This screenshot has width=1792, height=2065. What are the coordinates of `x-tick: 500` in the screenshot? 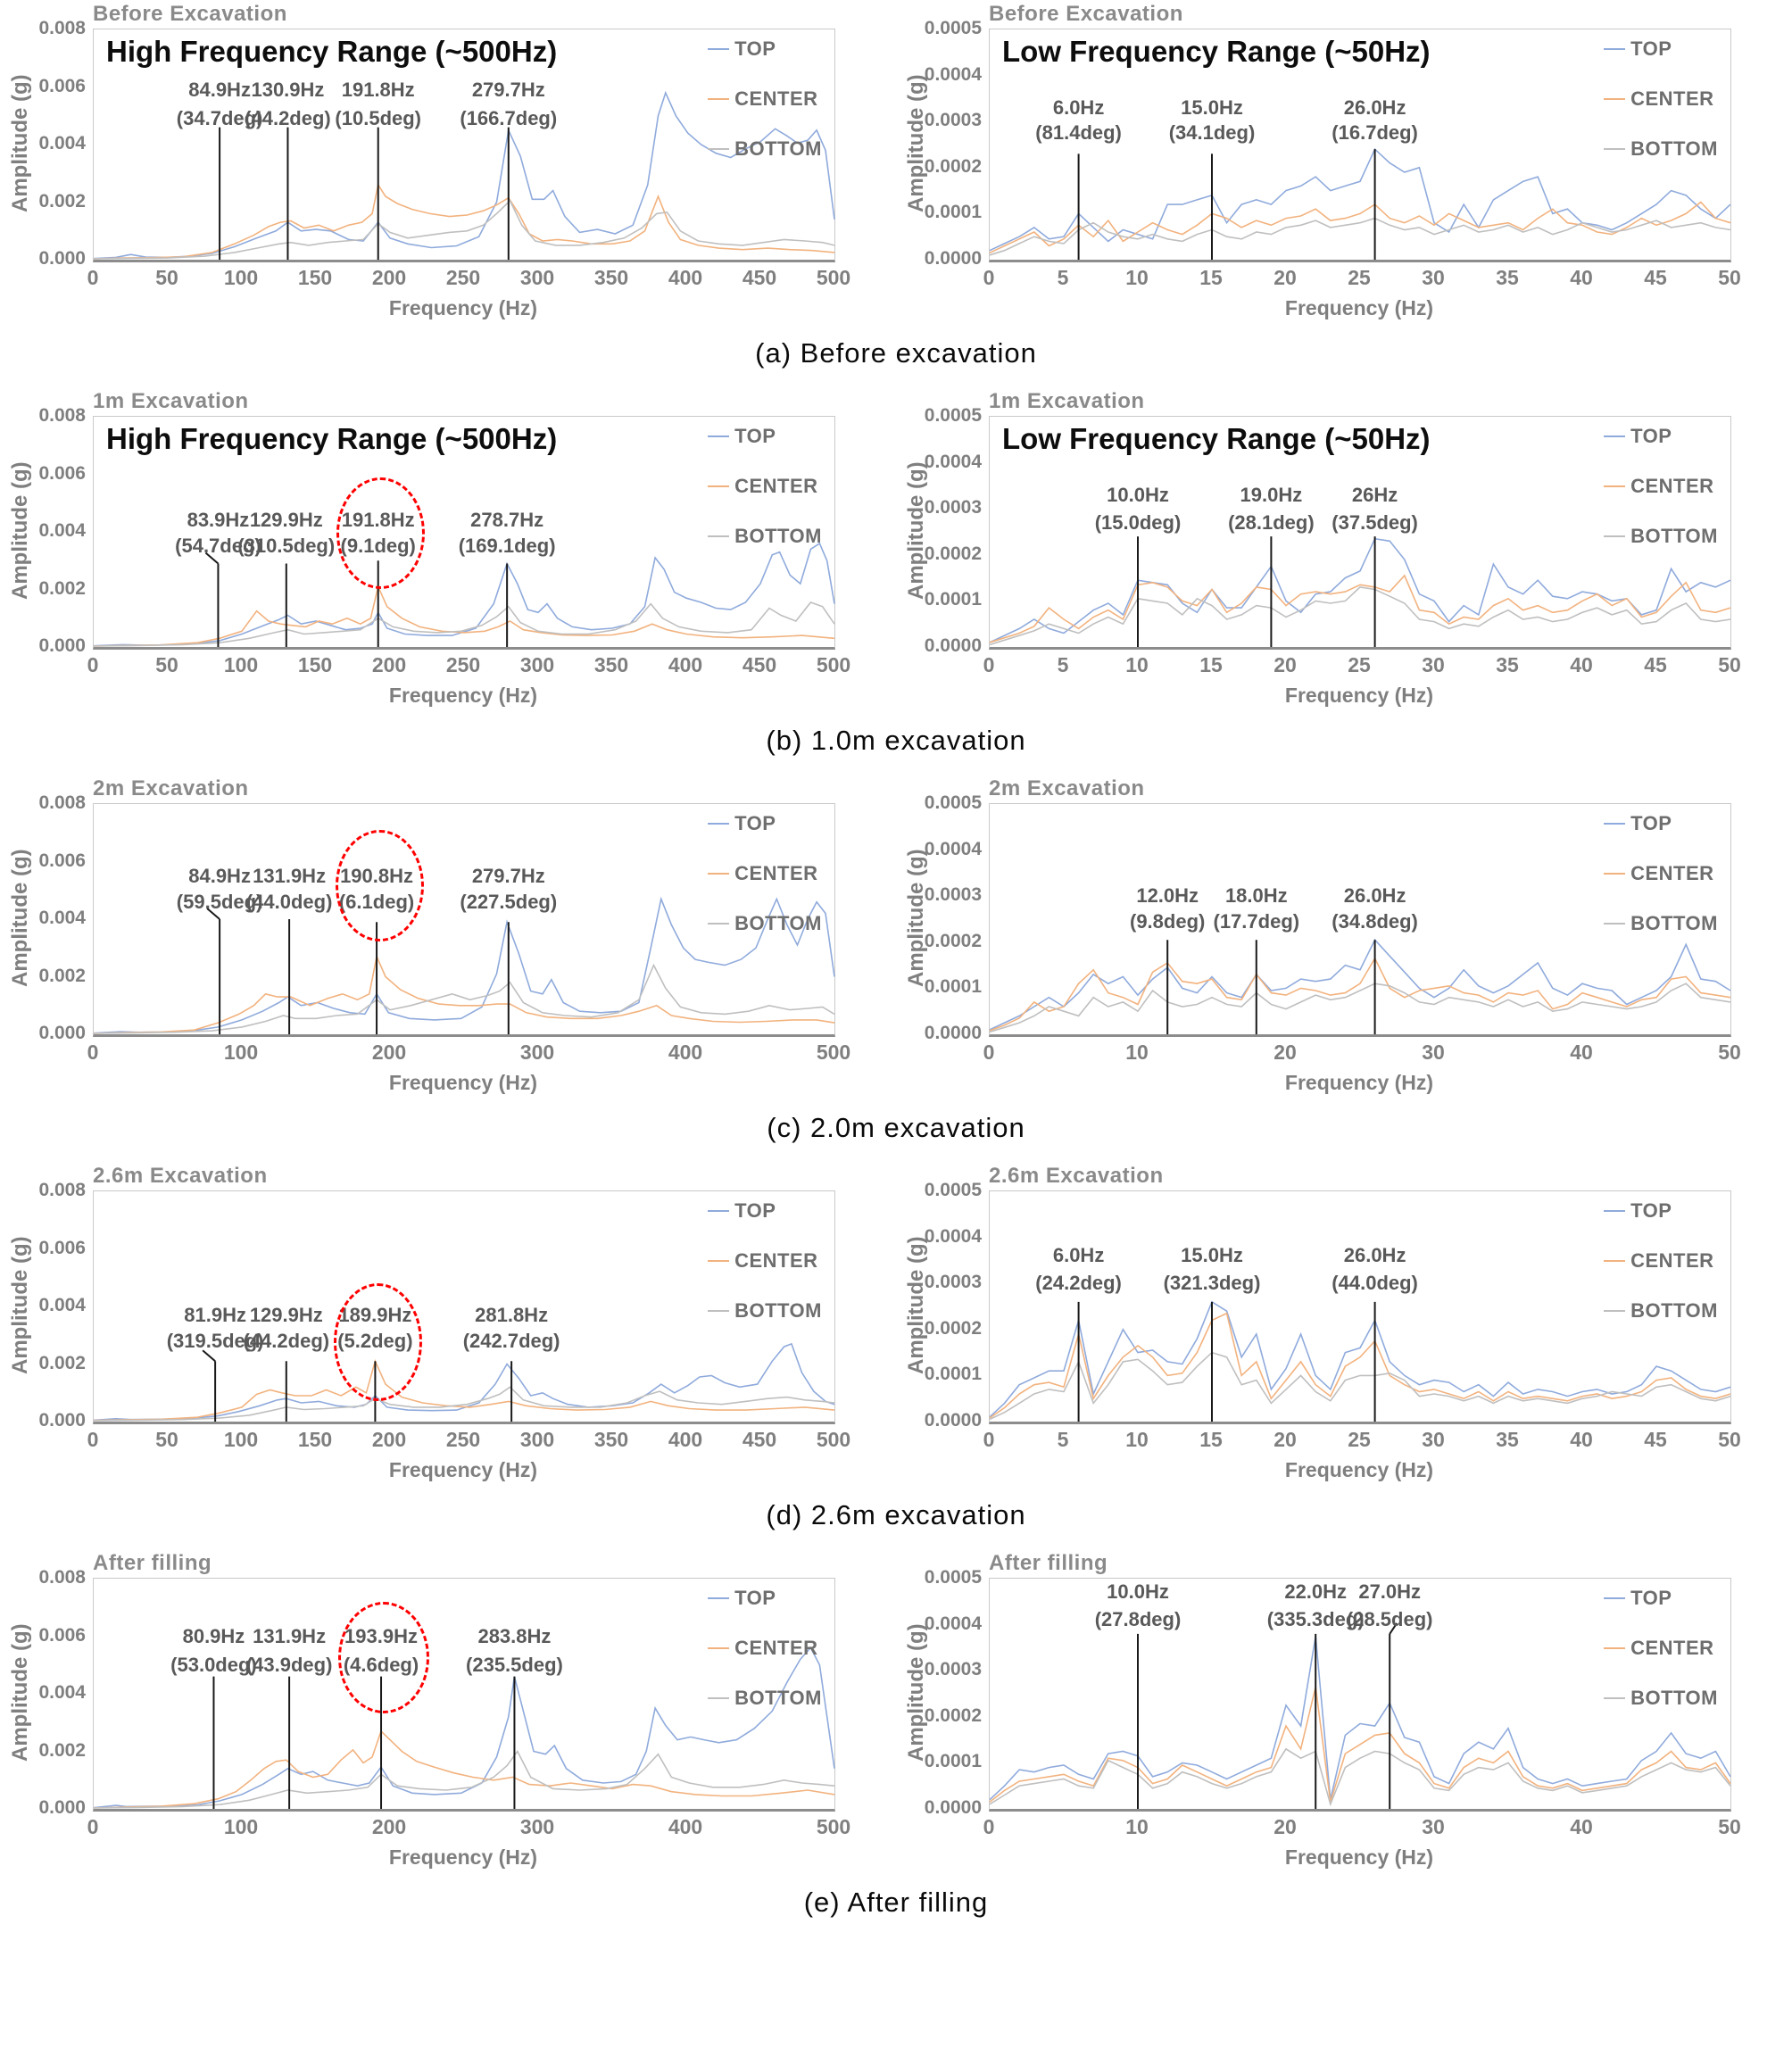 It's located at (833, 277).